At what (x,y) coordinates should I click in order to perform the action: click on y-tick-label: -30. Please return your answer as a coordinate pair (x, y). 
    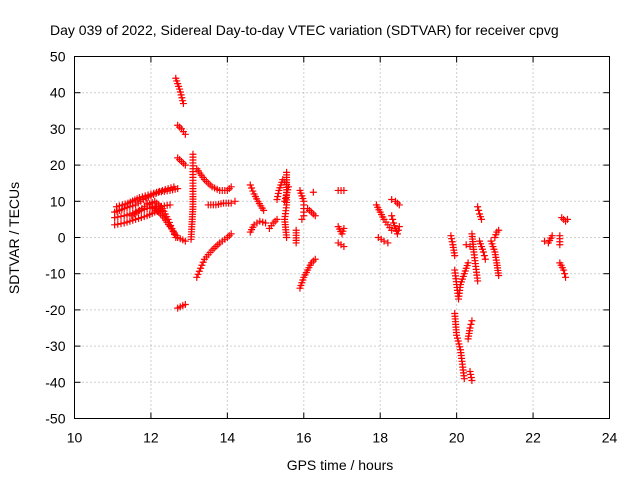
    Looking at the image, I should click on (55, 346).